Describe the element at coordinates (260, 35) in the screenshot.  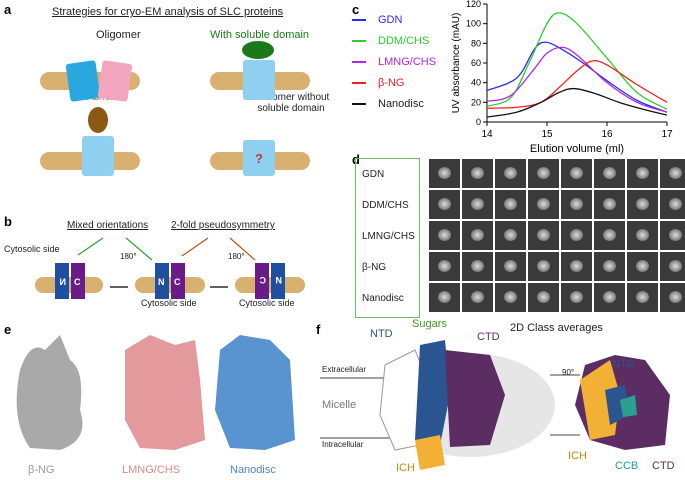
I see `soluble-label: With soluble domain` at that location.